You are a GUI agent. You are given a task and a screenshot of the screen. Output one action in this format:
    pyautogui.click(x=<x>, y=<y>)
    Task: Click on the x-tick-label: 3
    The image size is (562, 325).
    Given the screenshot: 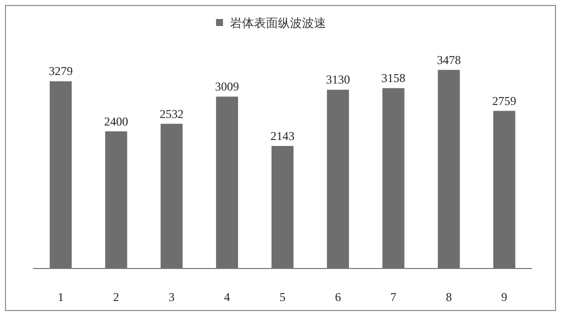 What is the action you would take?
    pyautogui.click(x=171, y=297)
    